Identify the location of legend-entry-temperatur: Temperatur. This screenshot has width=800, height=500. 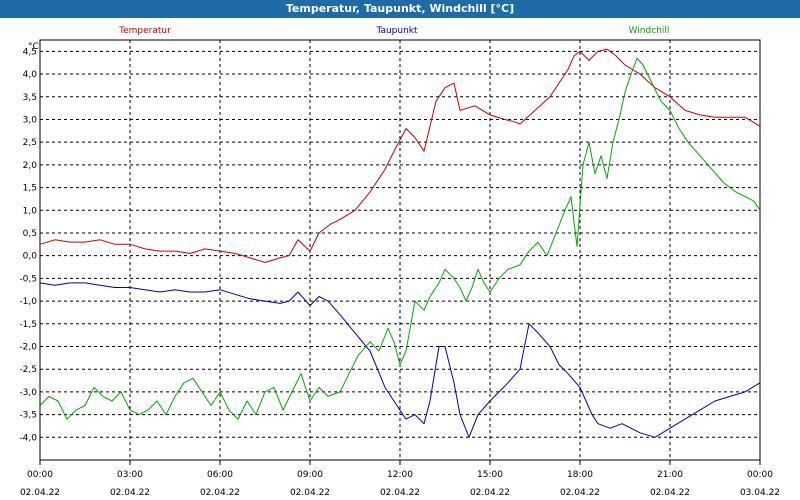
(144, 31).